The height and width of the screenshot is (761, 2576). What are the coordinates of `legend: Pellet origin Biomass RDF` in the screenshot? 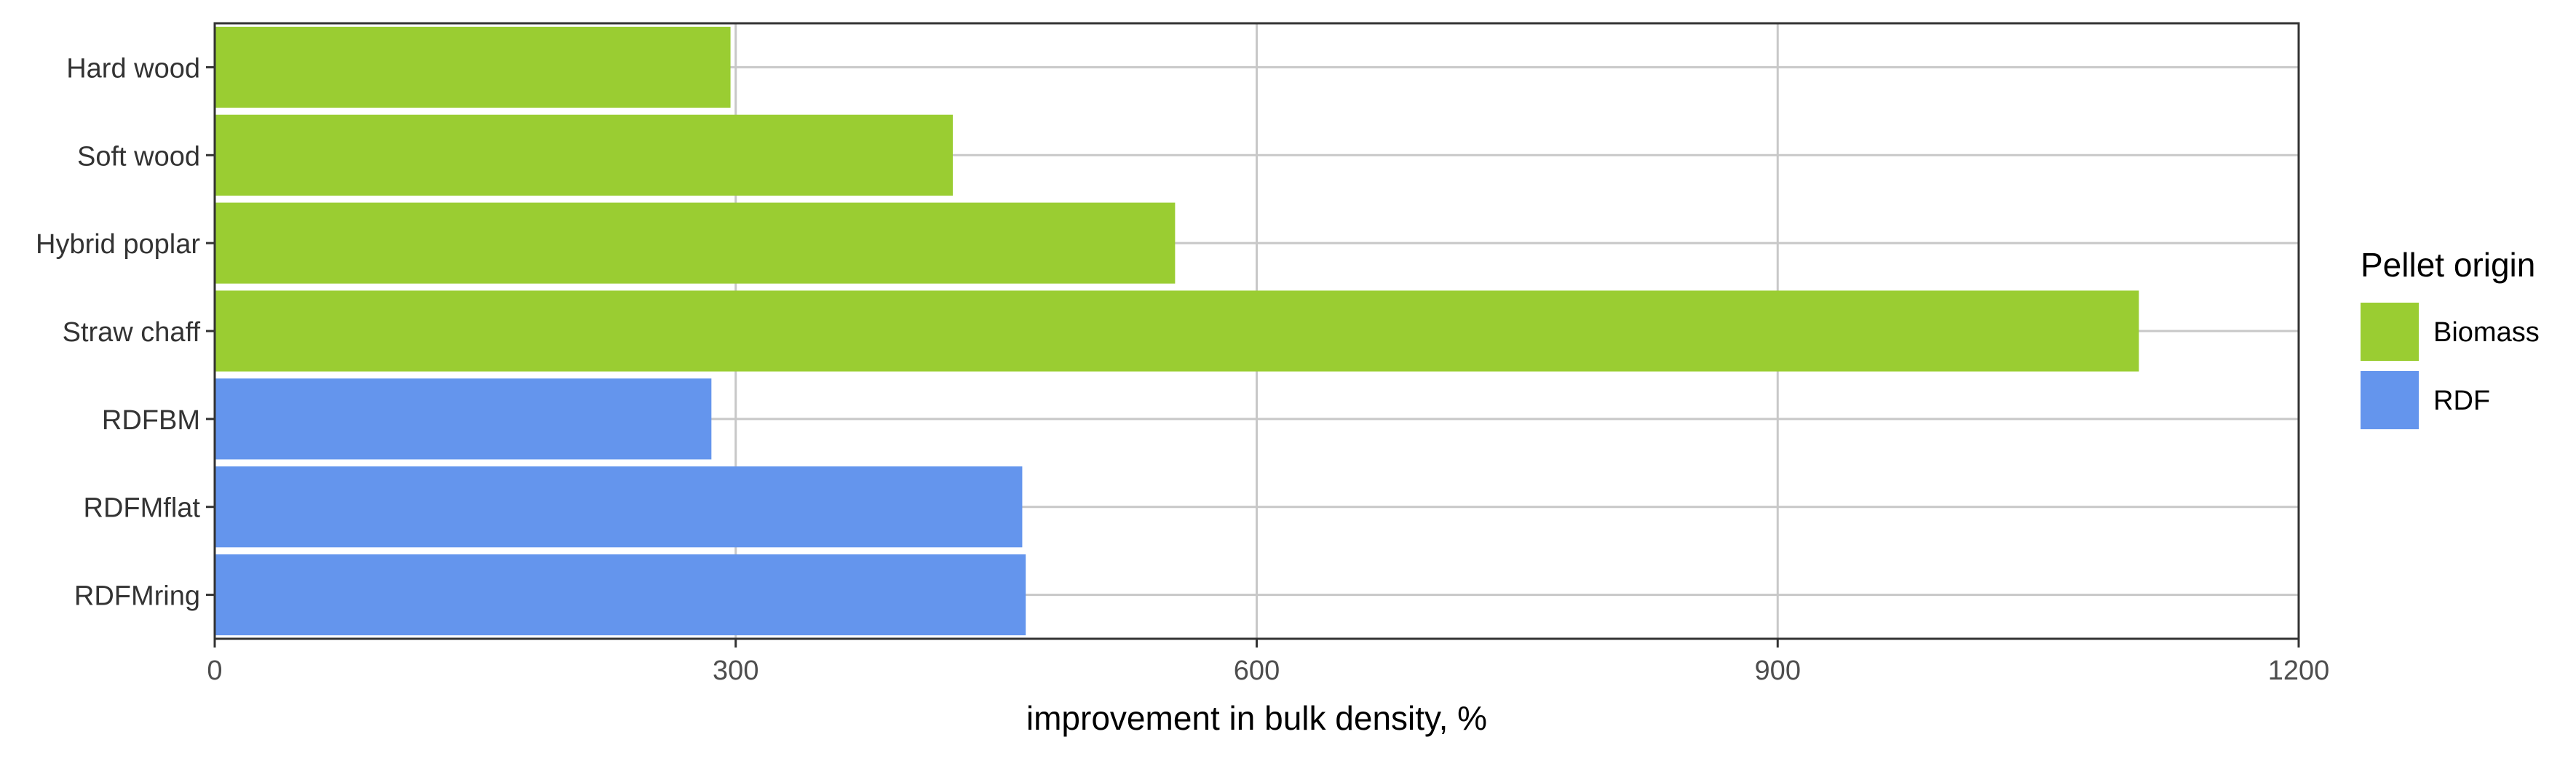 It's located at (2450, 337).